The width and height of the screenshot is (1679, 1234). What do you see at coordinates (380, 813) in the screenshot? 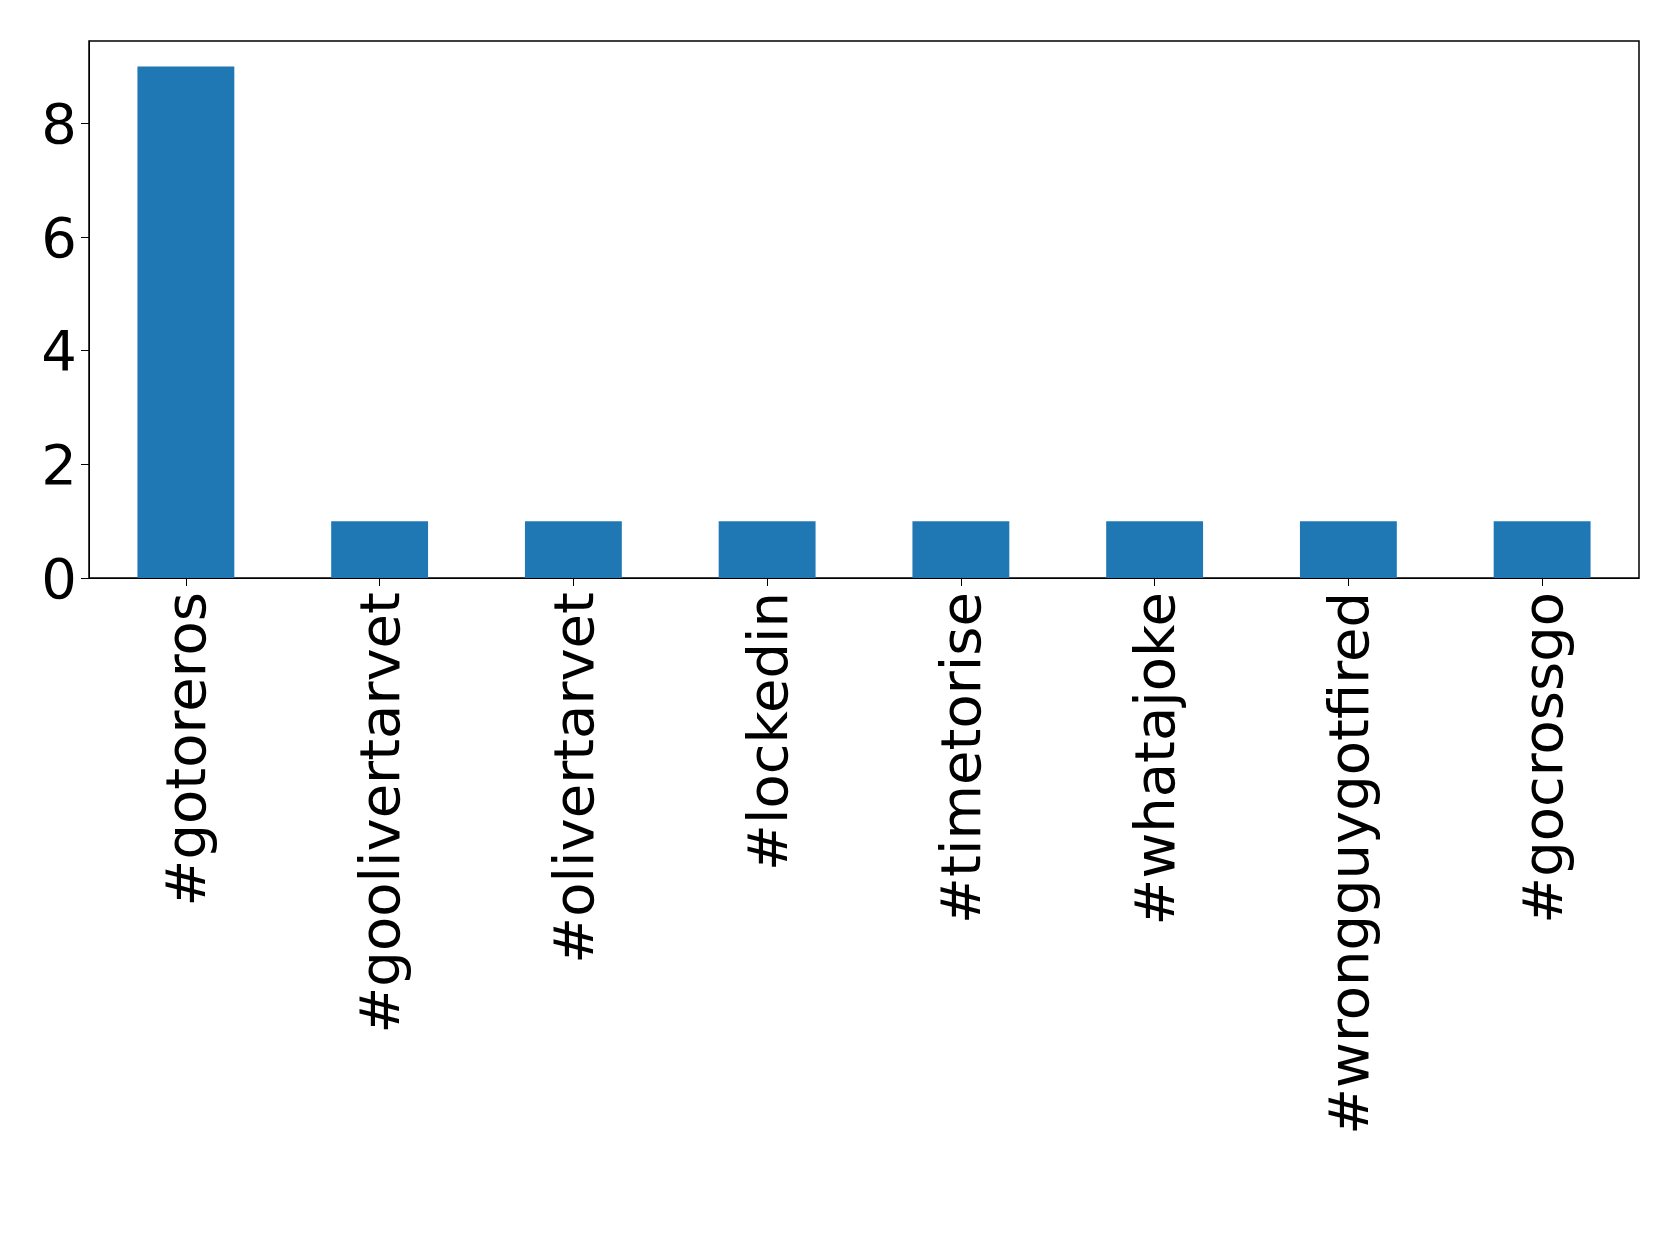
I see `x-tick-label: #goolivertarvet` at bounding box center [380, 813].